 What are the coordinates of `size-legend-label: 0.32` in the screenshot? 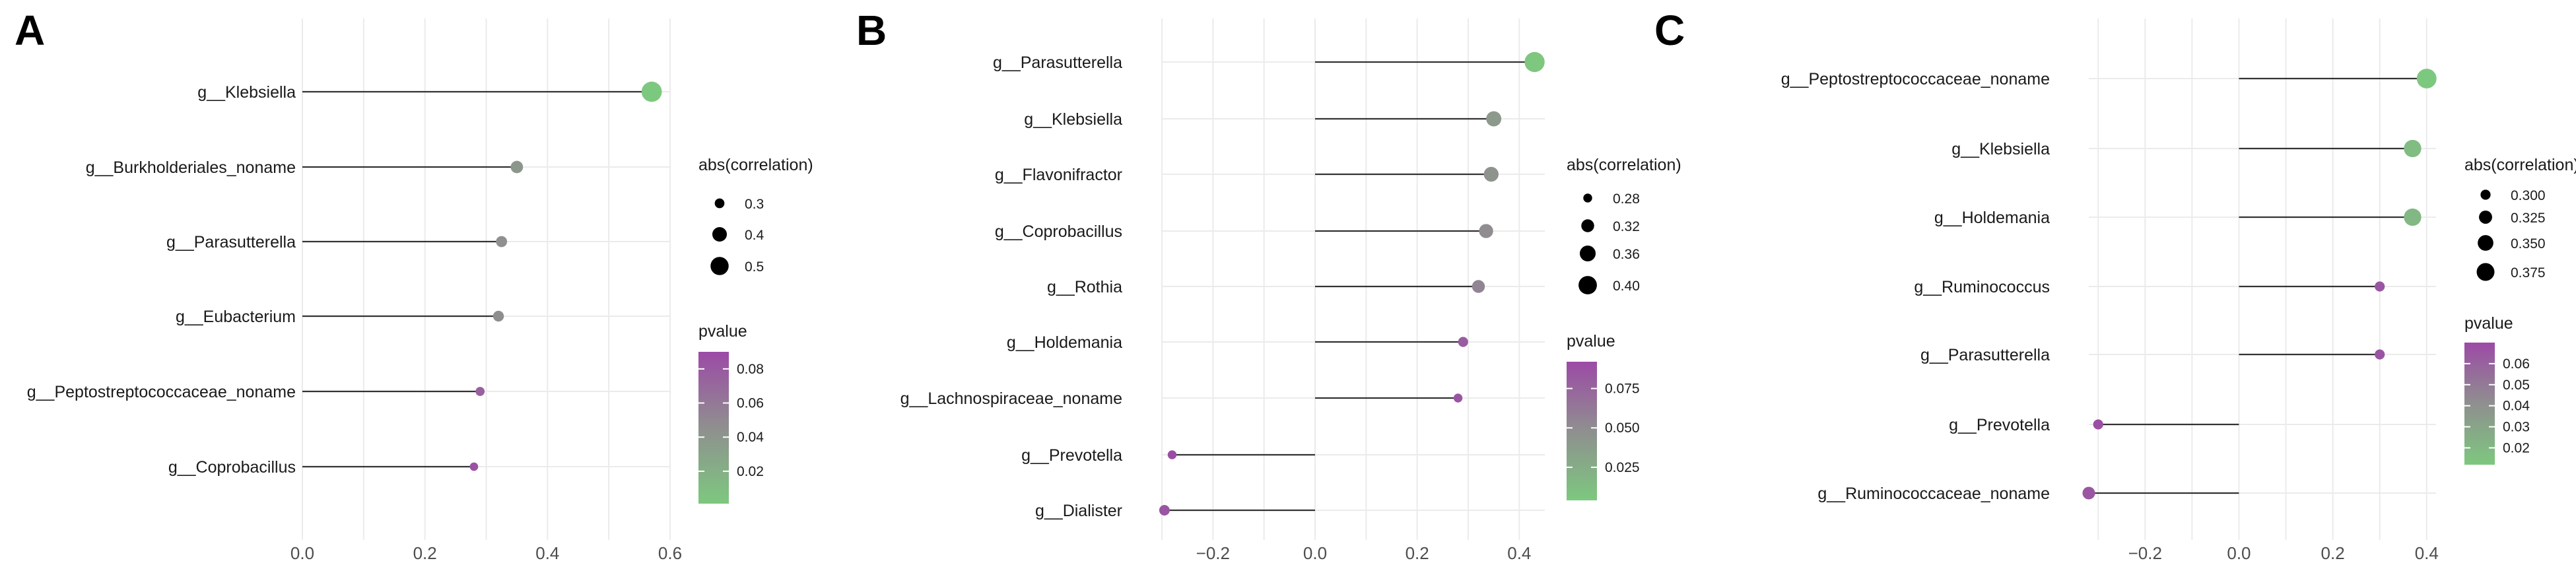 It's located at (1626, 226).